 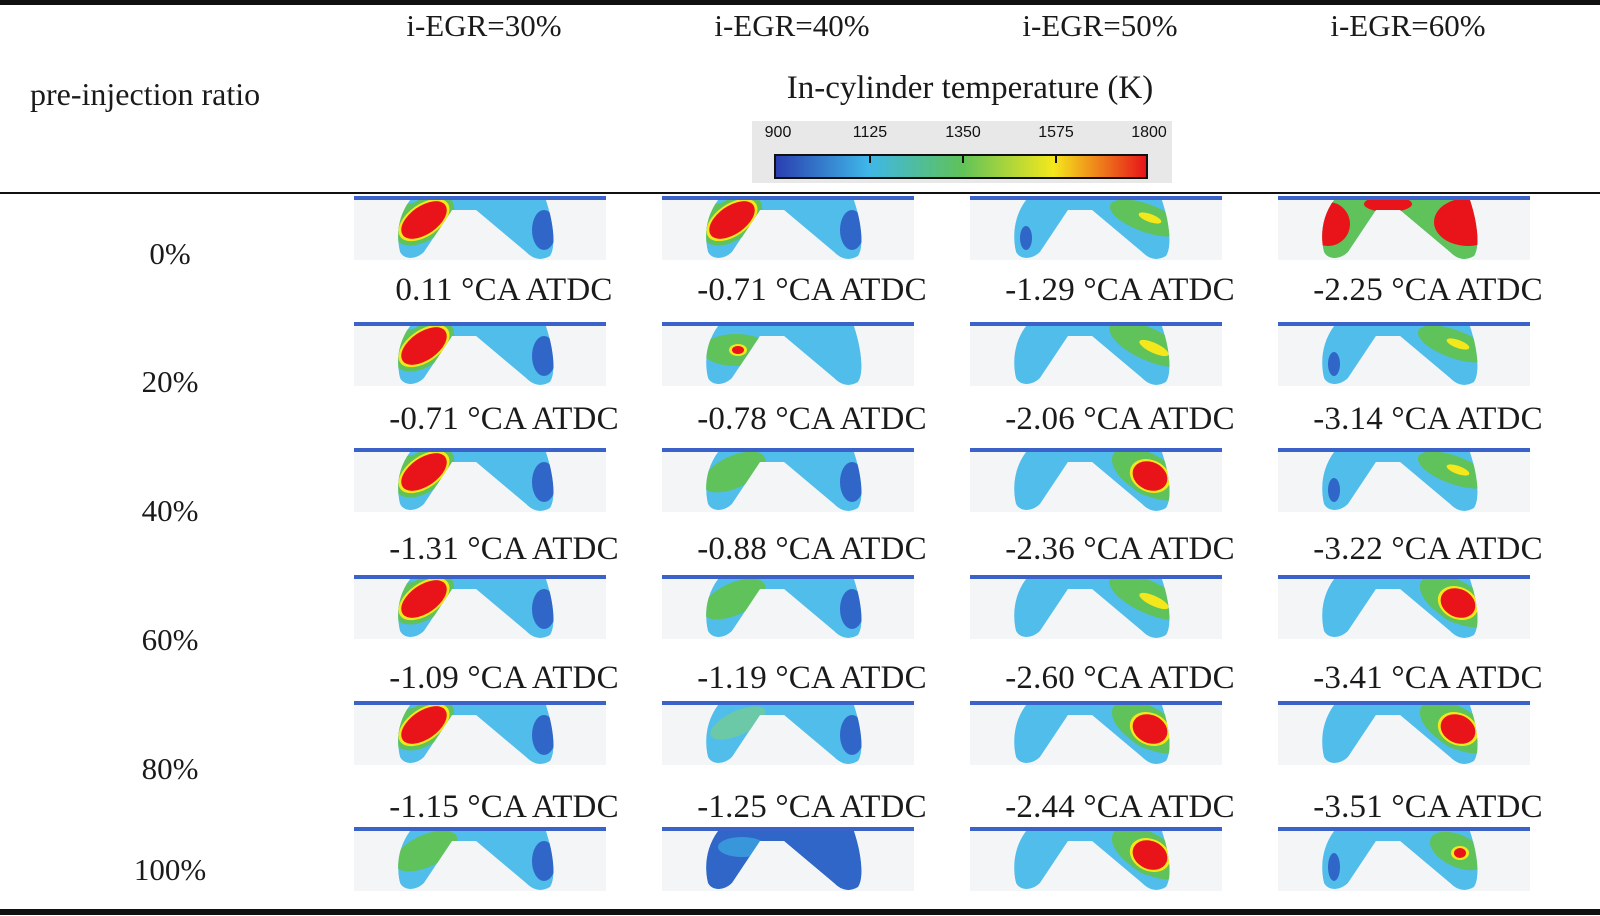 I want to click on header-rule, so click(x=800, y=193).